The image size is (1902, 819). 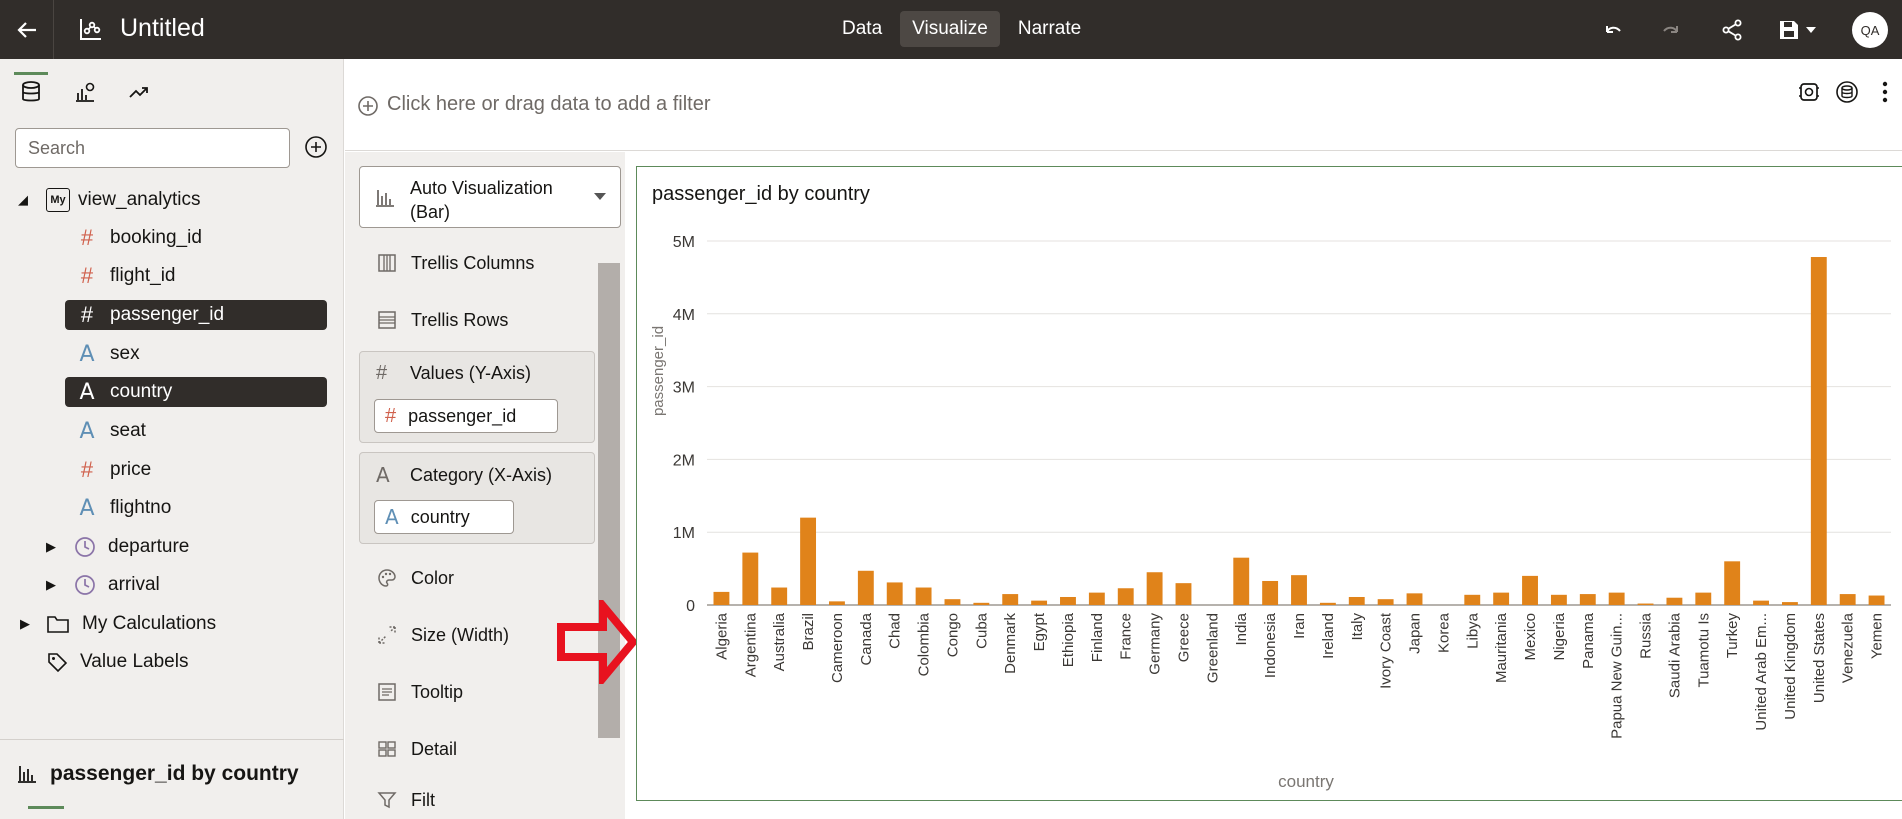 I want to click on x-tick-label: United States, so click(x=1819, y=658).